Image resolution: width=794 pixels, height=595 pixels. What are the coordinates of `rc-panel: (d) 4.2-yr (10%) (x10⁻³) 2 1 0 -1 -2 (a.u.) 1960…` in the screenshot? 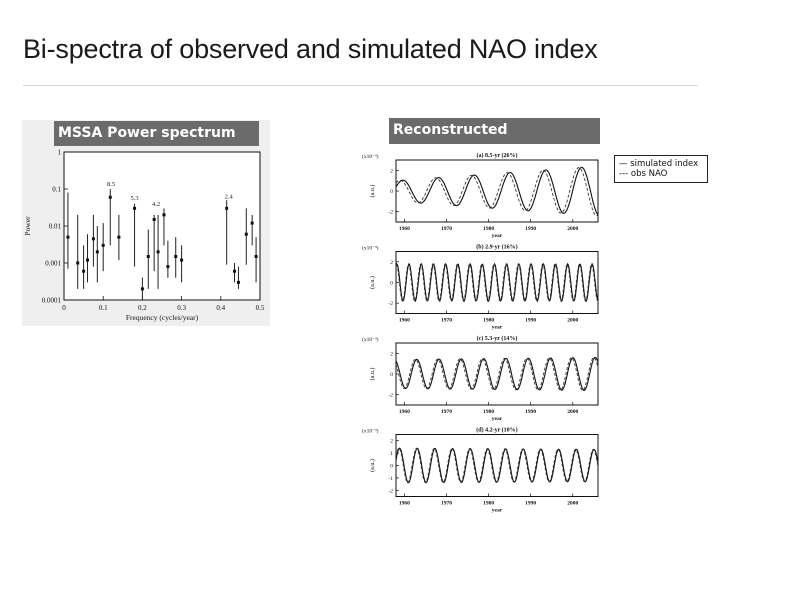 It's located at (480, 470).